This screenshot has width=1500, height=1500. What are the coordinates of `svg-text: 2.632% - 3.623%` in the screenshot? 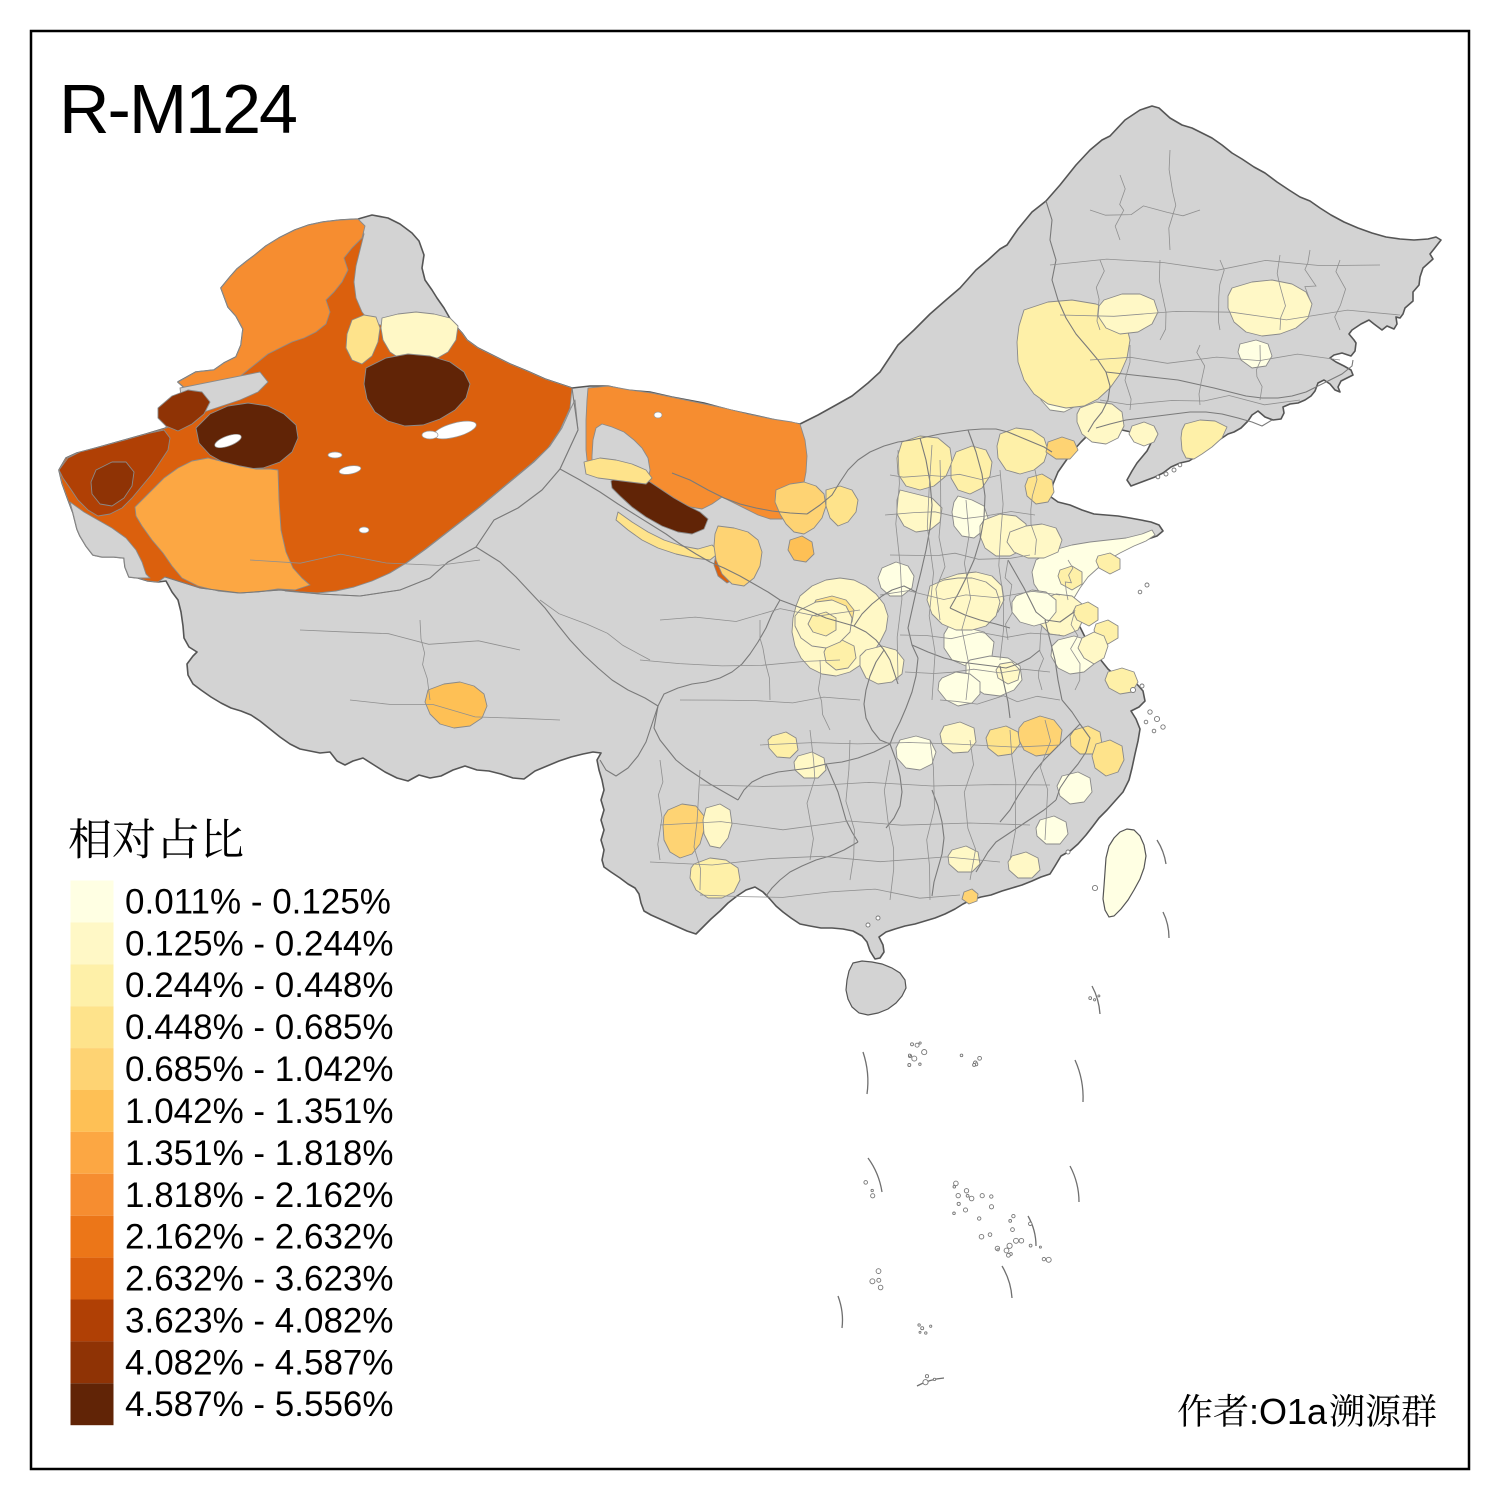 It's located at (259, 1279).